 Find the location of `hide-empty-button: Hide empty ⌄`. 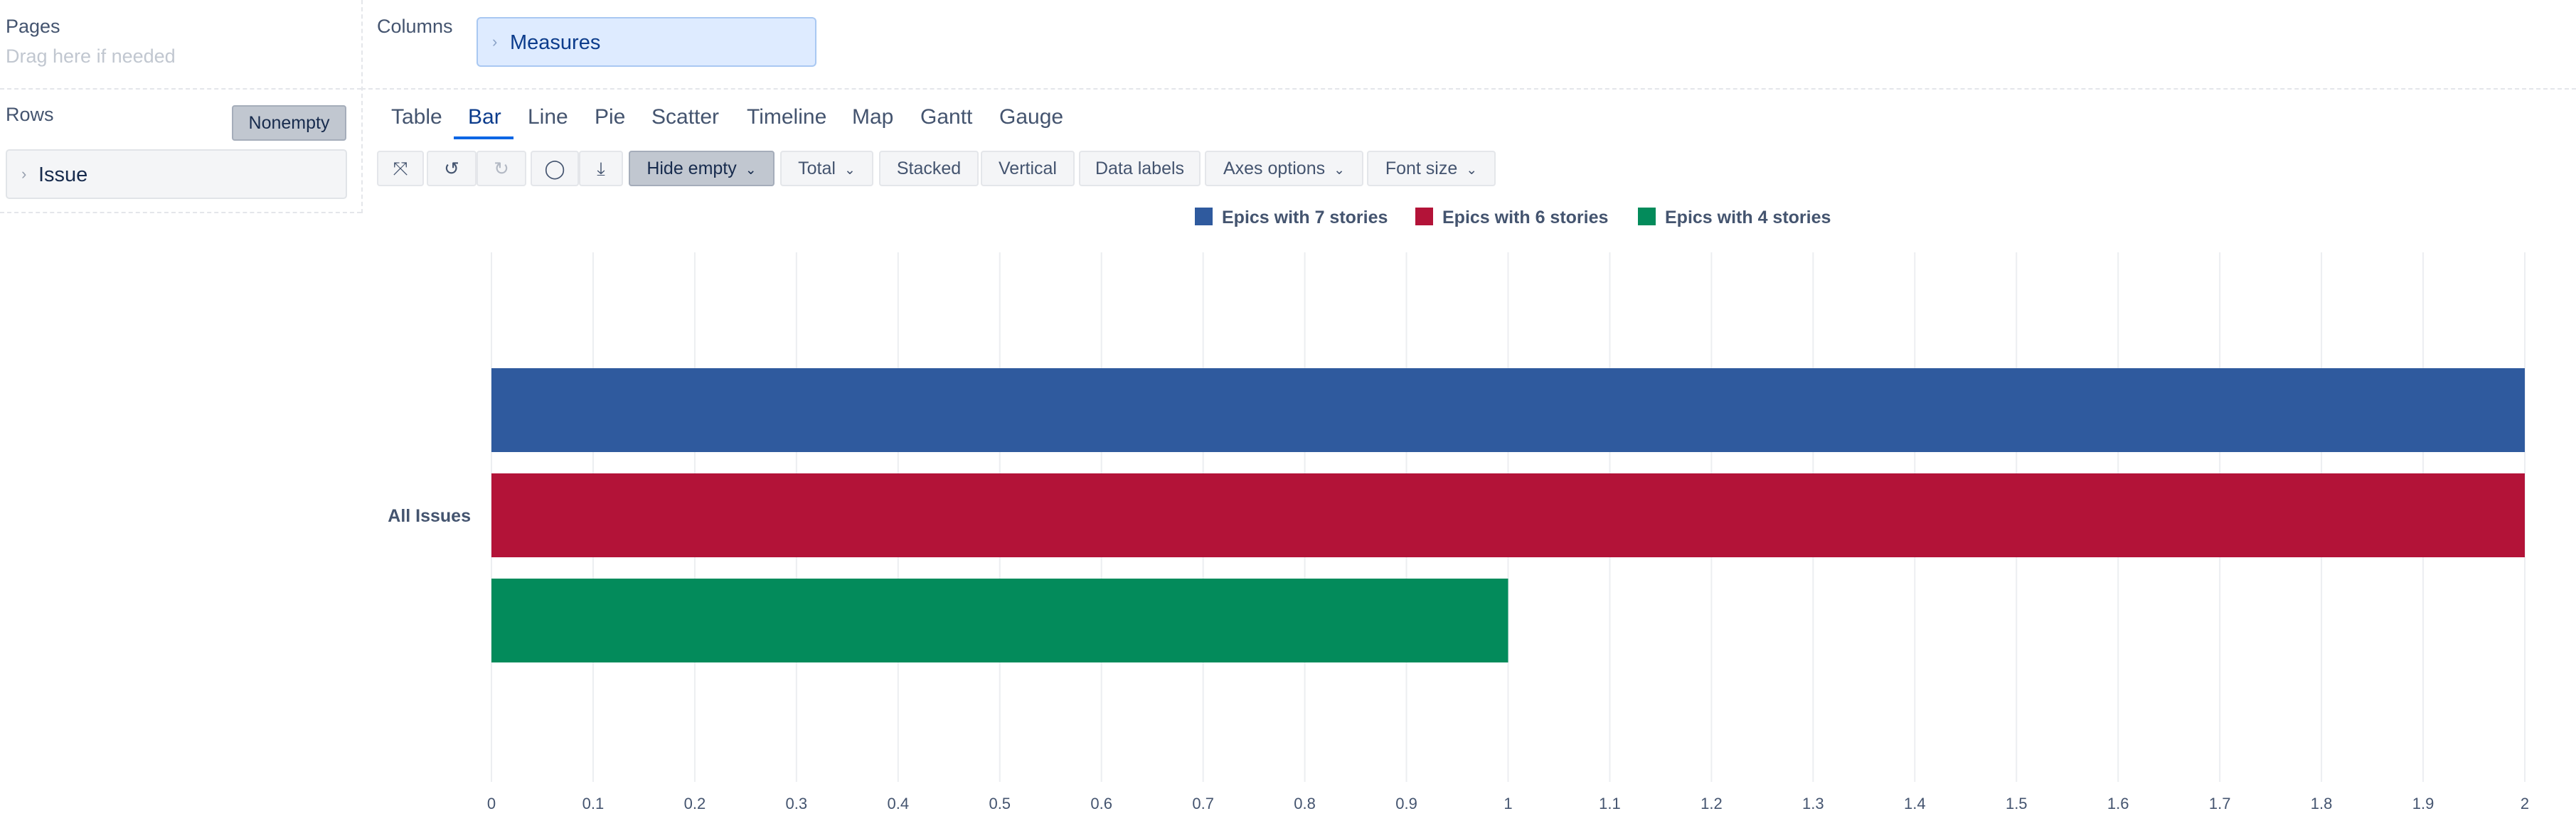

hide-empty-button: Hide empty ⌄ is located at coordinates (702, 169).